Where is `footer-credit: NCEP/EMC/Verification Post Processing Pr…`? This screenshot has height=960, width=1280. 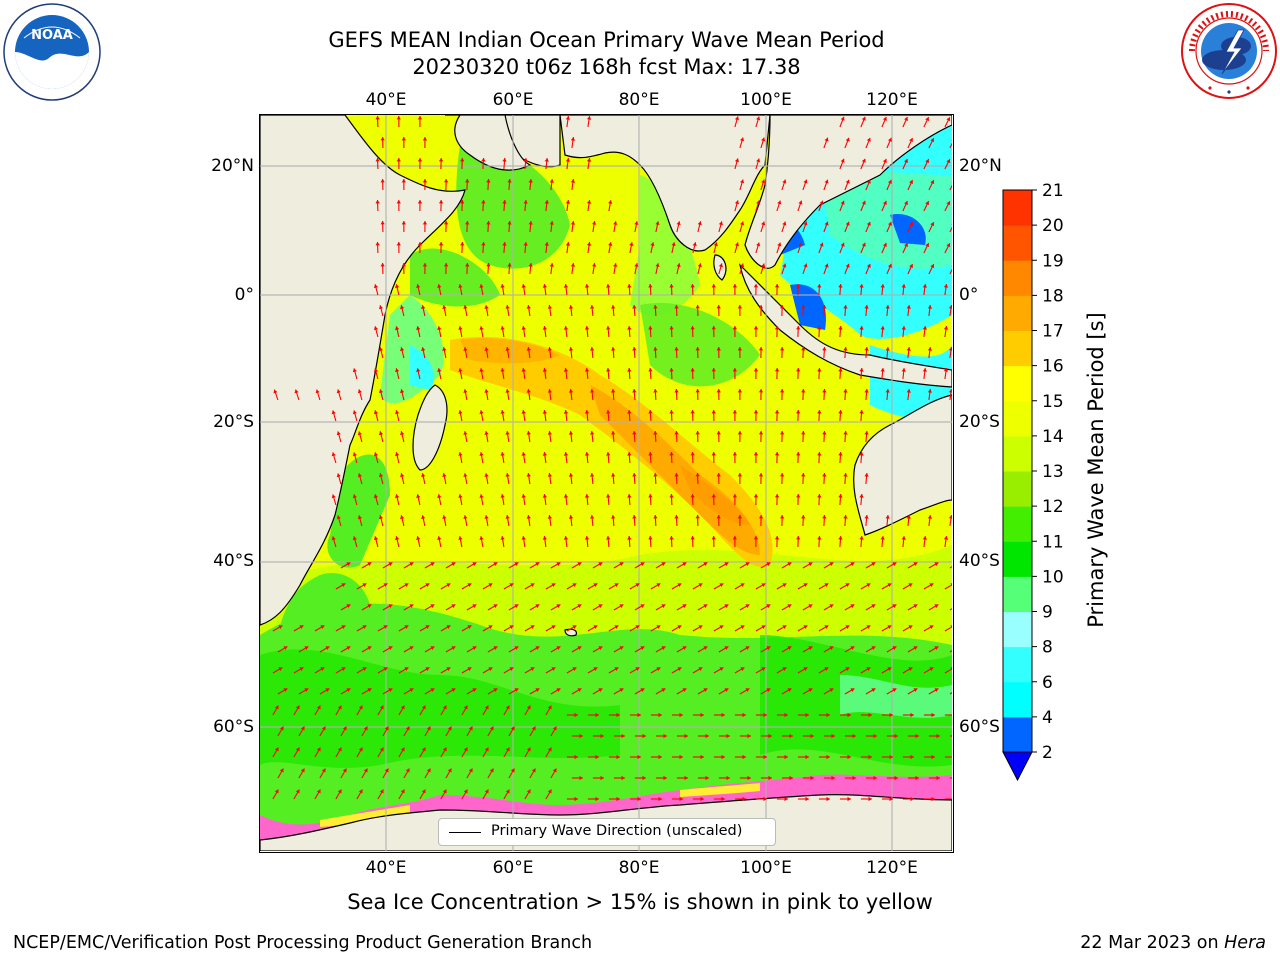
footer-credit: NCEP/EMC/Verification Post Processing Pr… is located at coordinates (303, 943).